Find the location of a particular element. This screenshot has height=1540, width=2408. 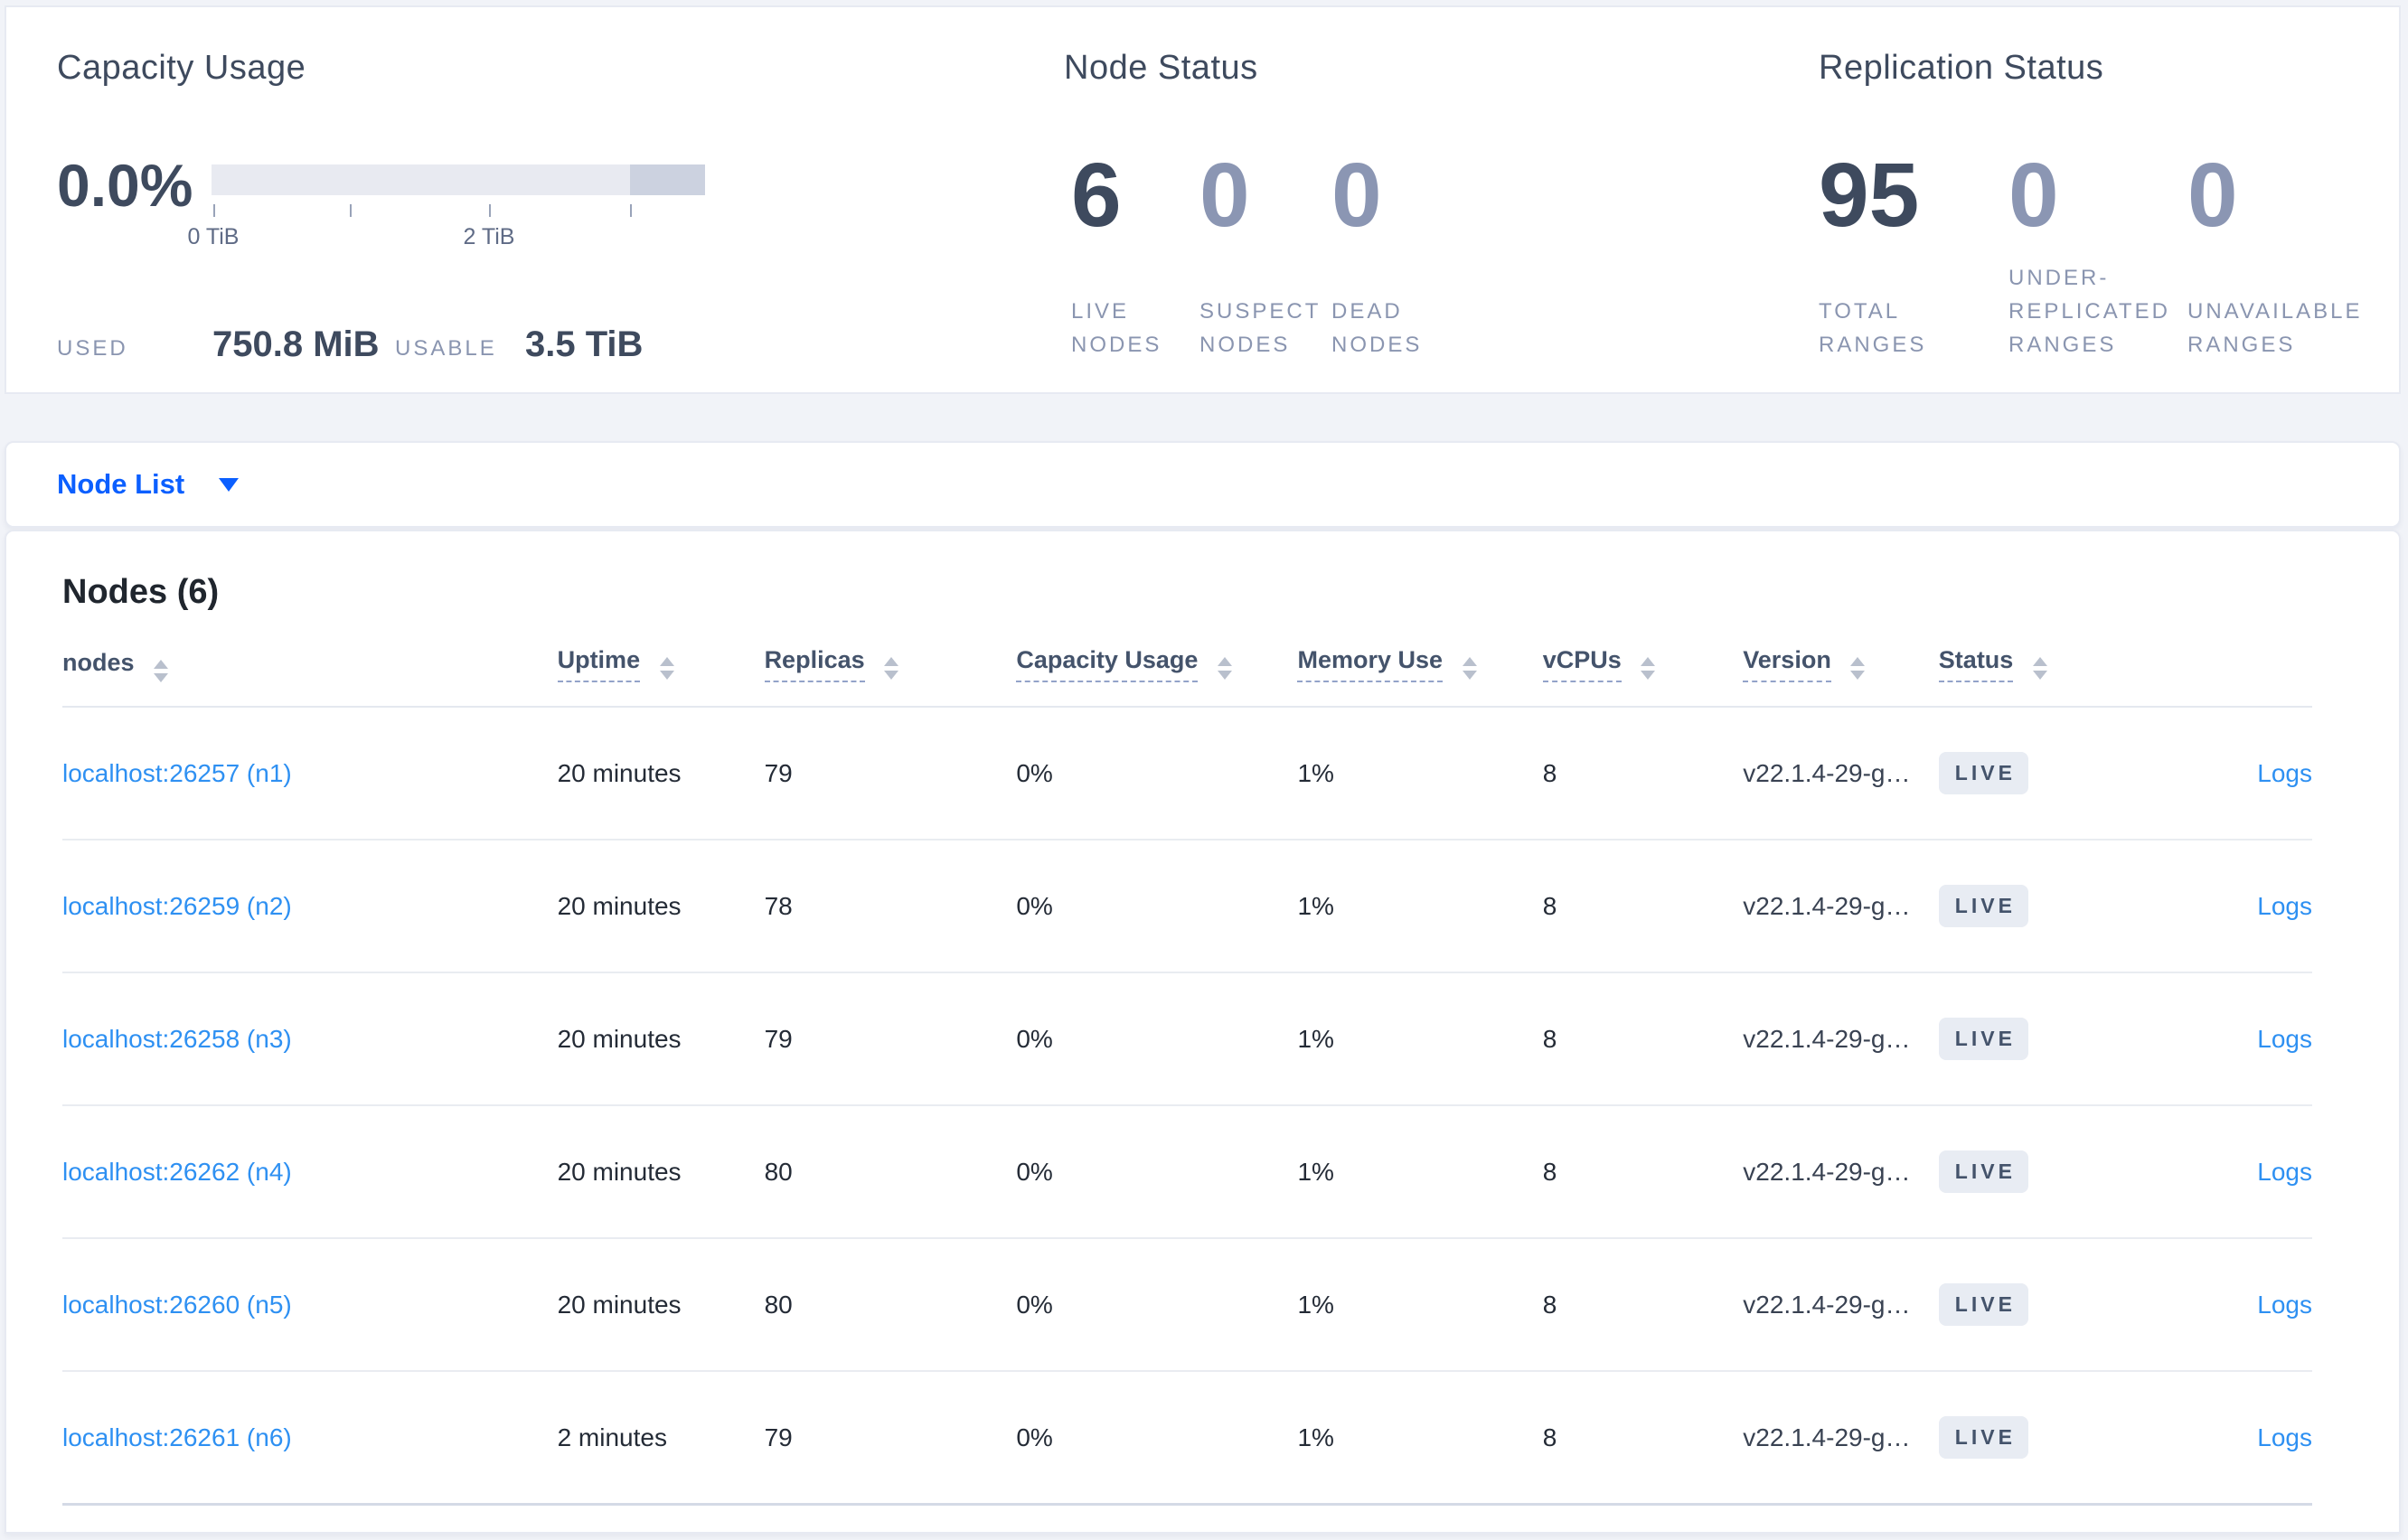

column-header-vcpus: vCPUs is located at coordinates (1643, 677).